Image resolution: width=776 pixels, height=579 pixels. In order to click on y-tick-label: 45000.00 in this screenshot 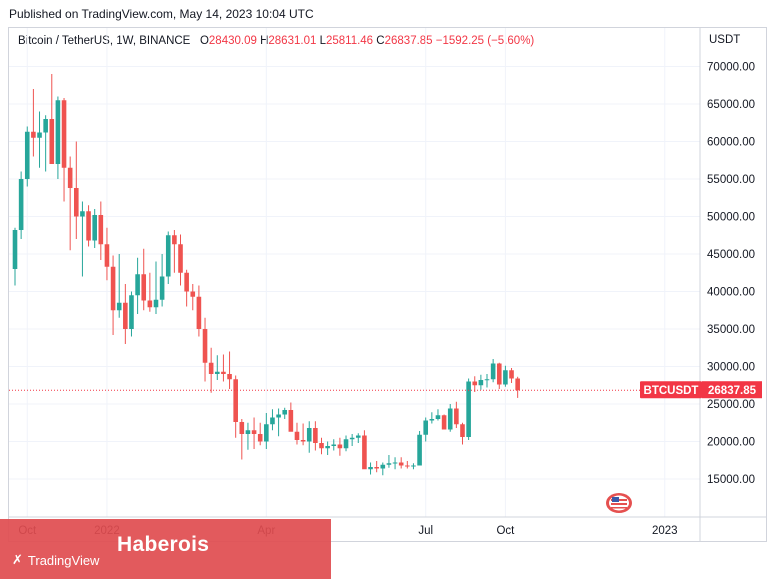, I will do `click(731, 255)`.